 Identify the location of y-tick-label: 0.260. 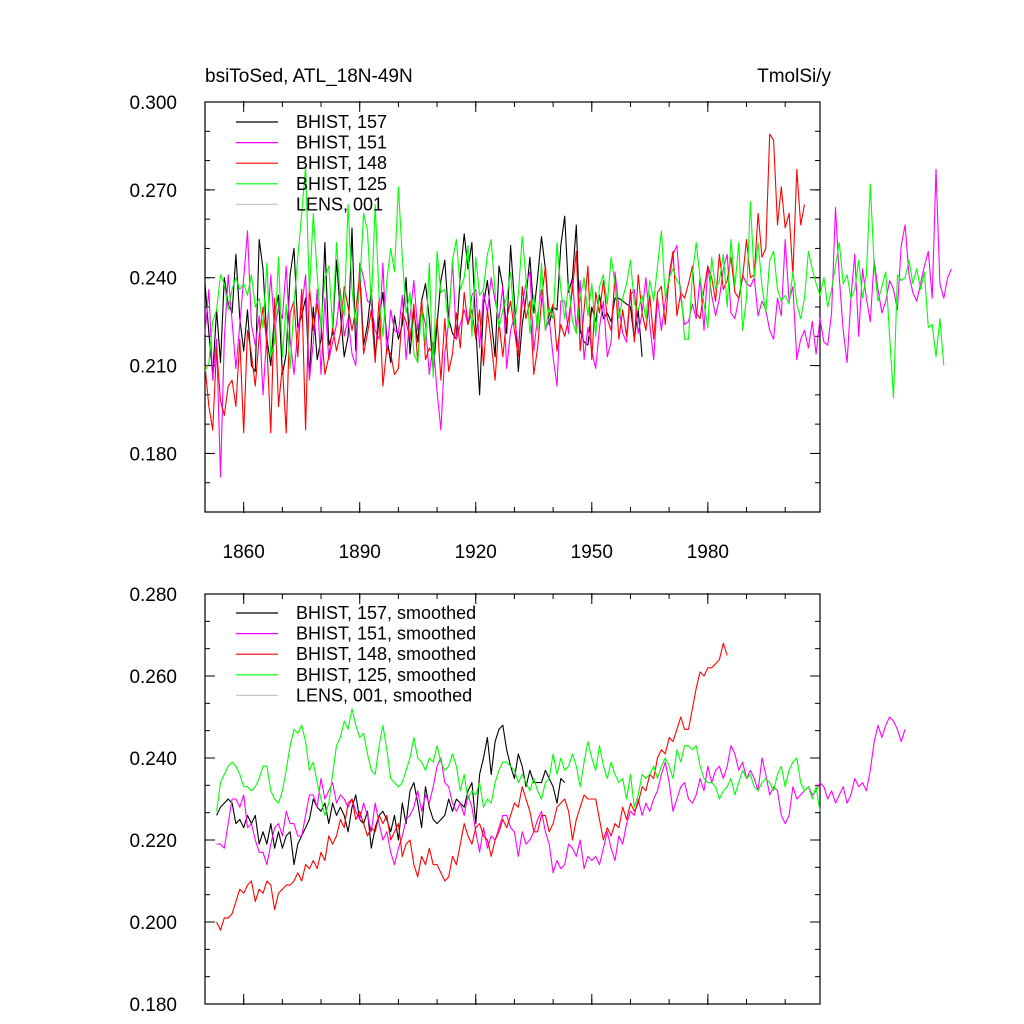
(153, 677).